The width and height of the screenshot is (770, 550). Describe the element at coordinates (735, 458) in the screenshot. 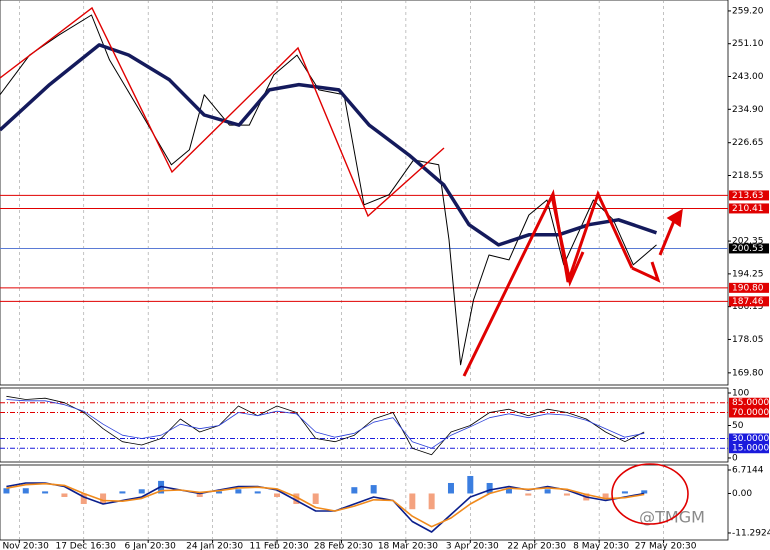

I see `y-tick-label: 0` at that location.